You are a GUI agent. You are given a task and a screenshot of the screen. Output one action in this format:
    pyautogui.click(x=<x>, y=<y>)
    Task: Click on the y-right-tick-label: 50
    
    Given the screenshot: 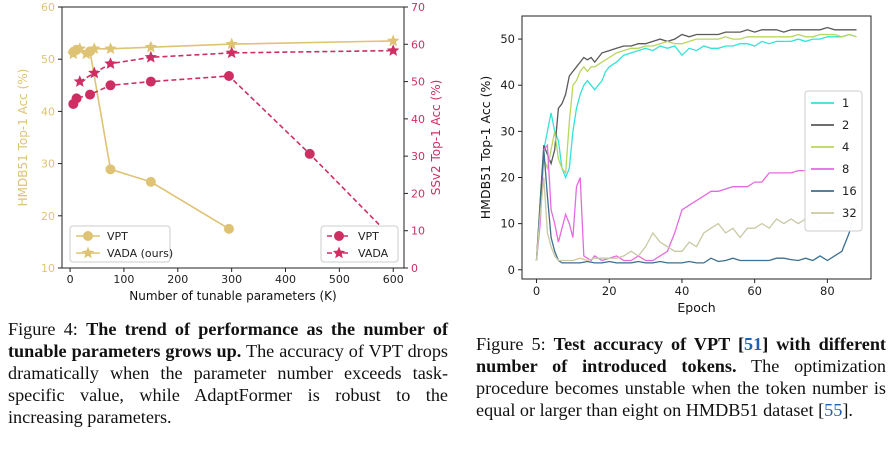 What is the action you would take?
    pyautogui.click(x=418, y=82)
    